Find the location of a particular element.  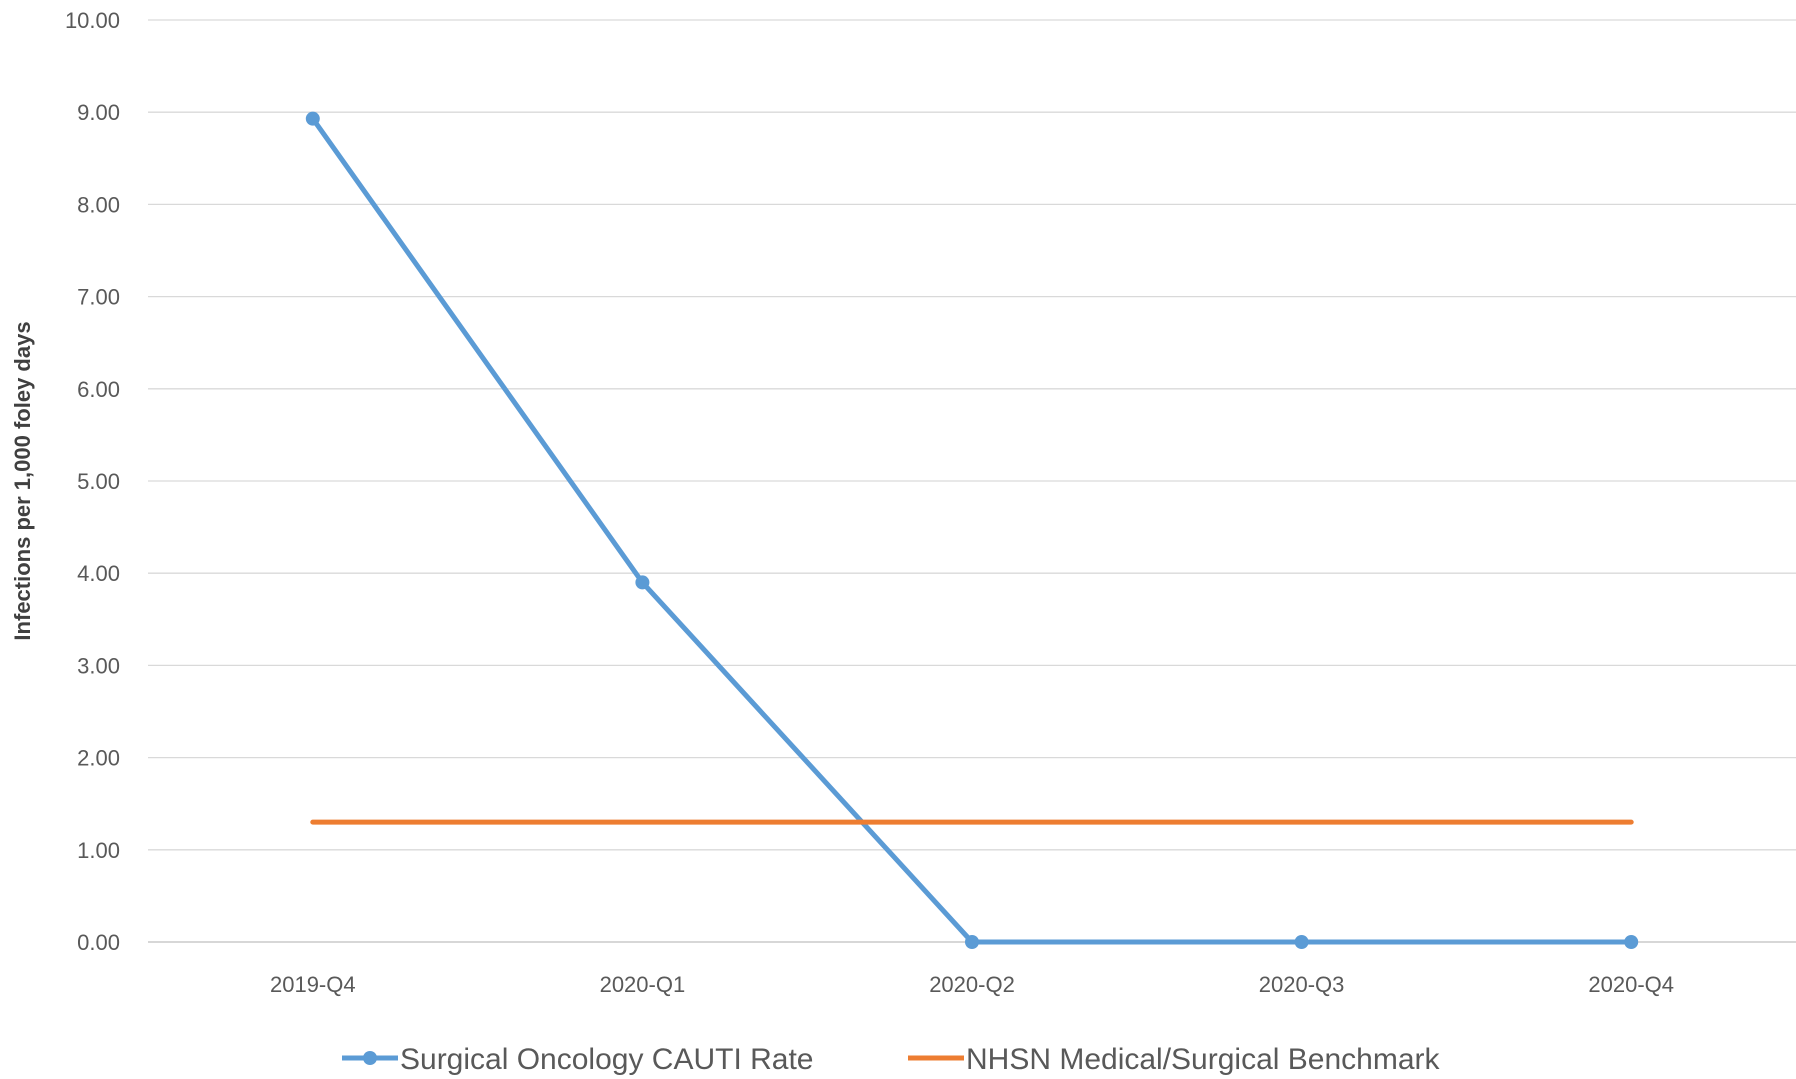

x-tick-label: 2019-Q4 is located at coordinates (313, 984).